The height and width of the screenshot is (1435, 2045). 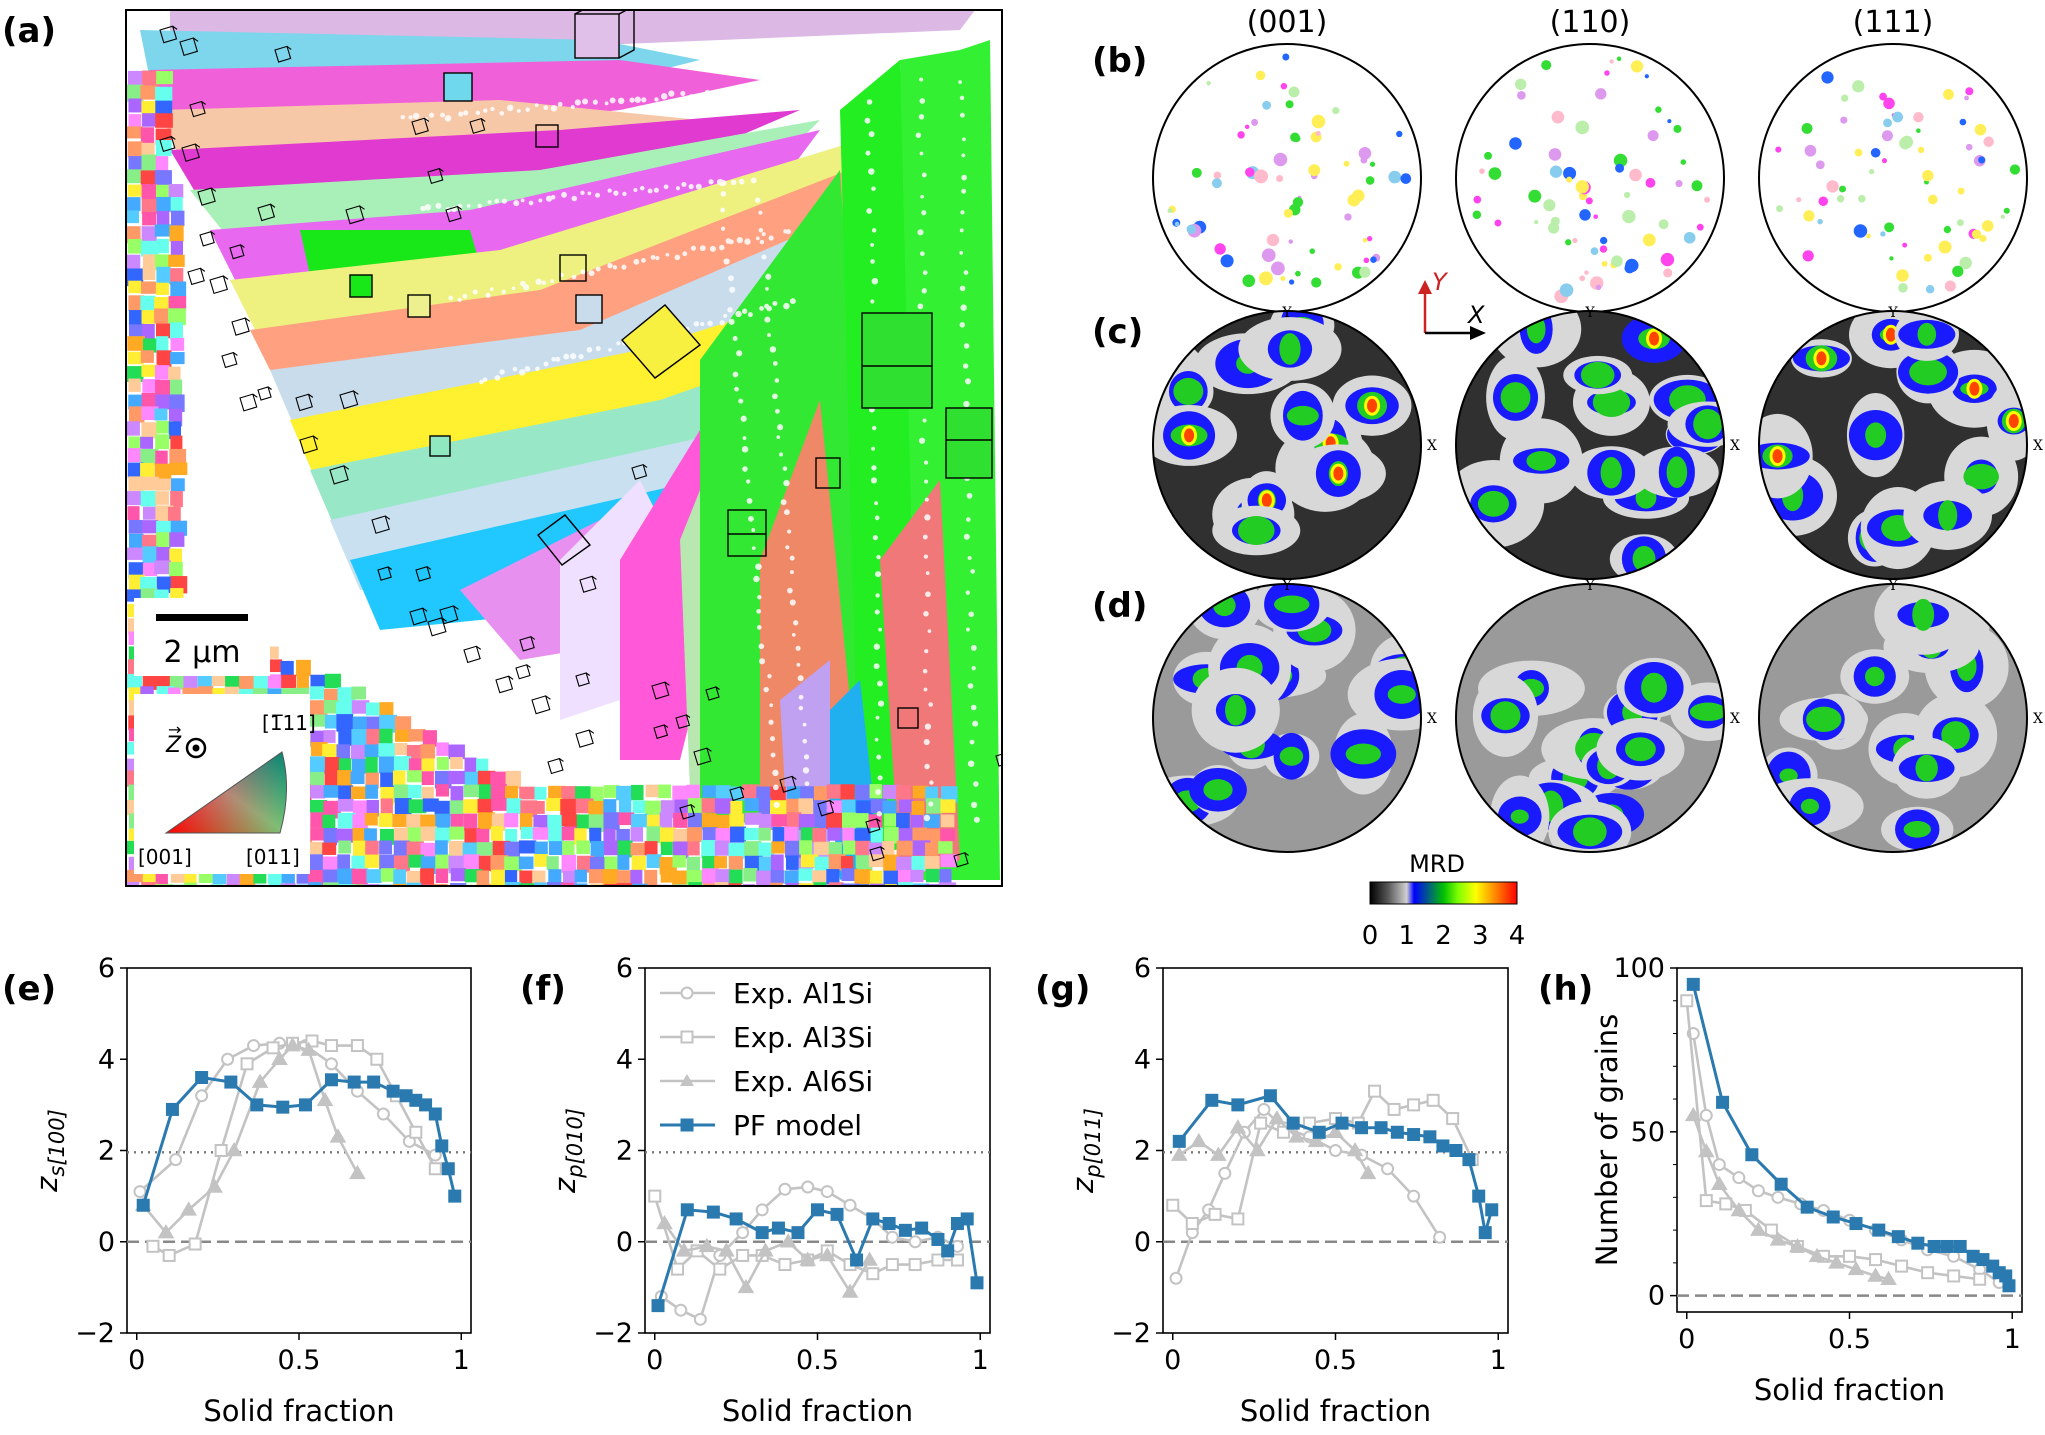 What do you see at coordinates (1117, 332) in the screenshot?
I see `panel-label-c: (c)` at bounding box center [1117, 332].